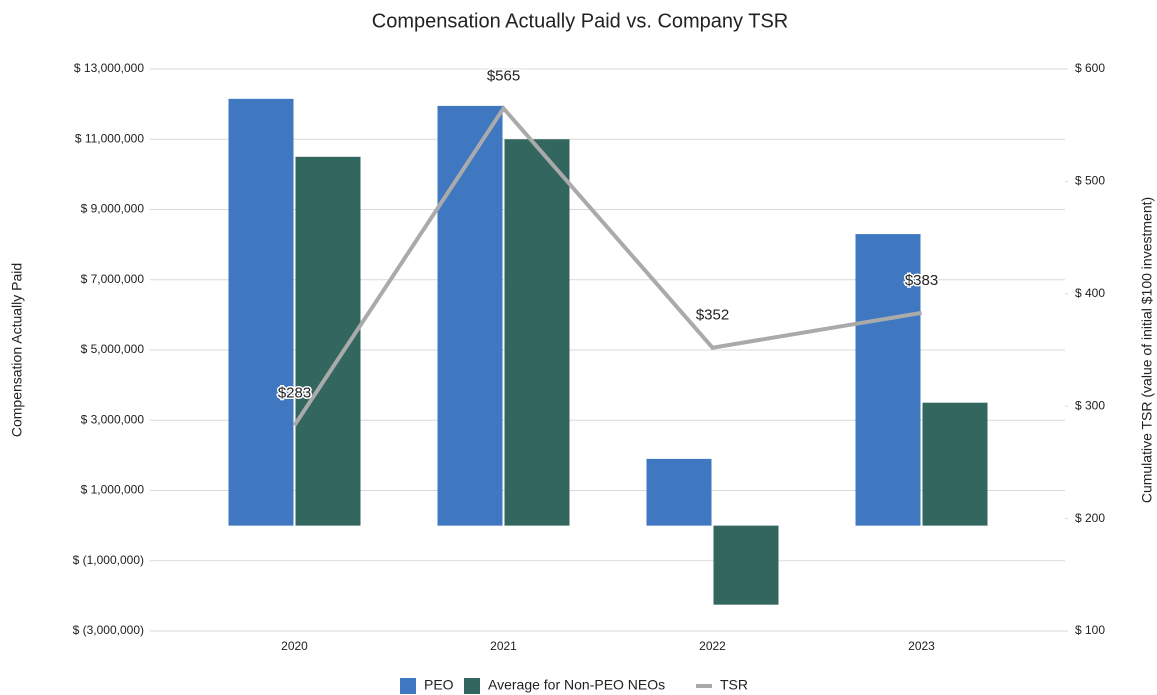 The height and width of the screenshot is (695, 1157). Describe the element at coordinates (1090, 181) in the screenshot. I see `y2-tick-label: $ 500` at that location.